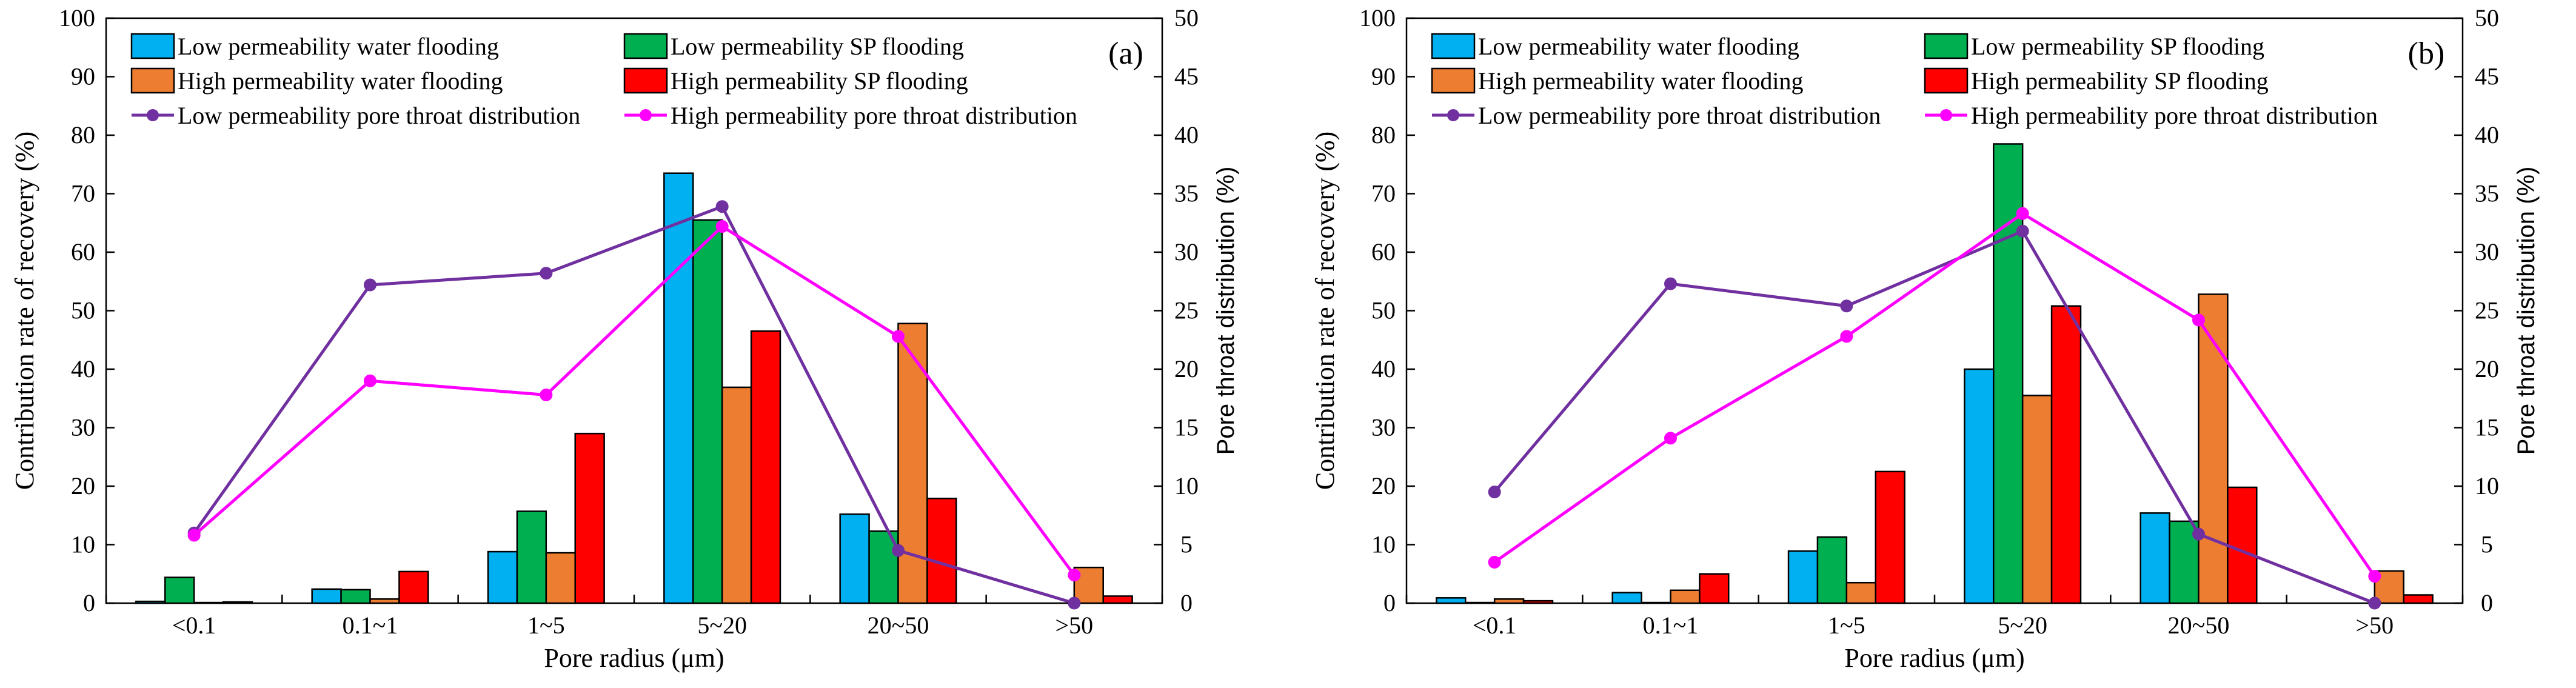 The width and height of the screenshot is (2576, 688). What do you see at coordinates (1934, 658) in the screenshot?
I see `x-axis-title: Pore radius (μm)` at bounding box center [1934, 658].